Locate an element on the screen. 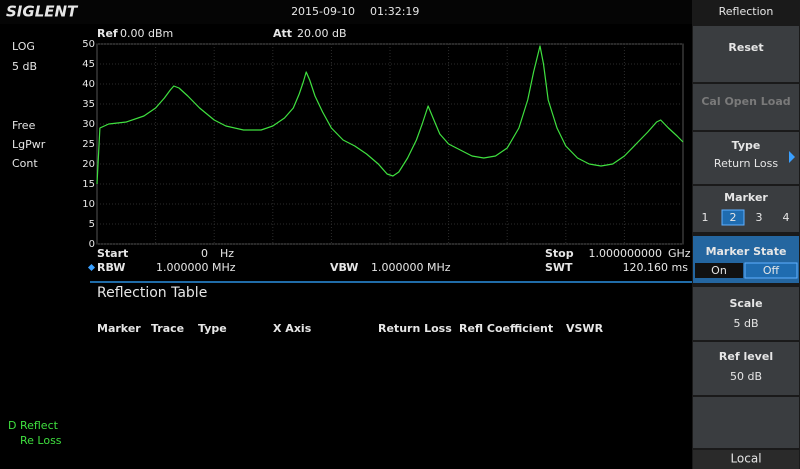  column-header: Trace is located at coordinates (167, 328).